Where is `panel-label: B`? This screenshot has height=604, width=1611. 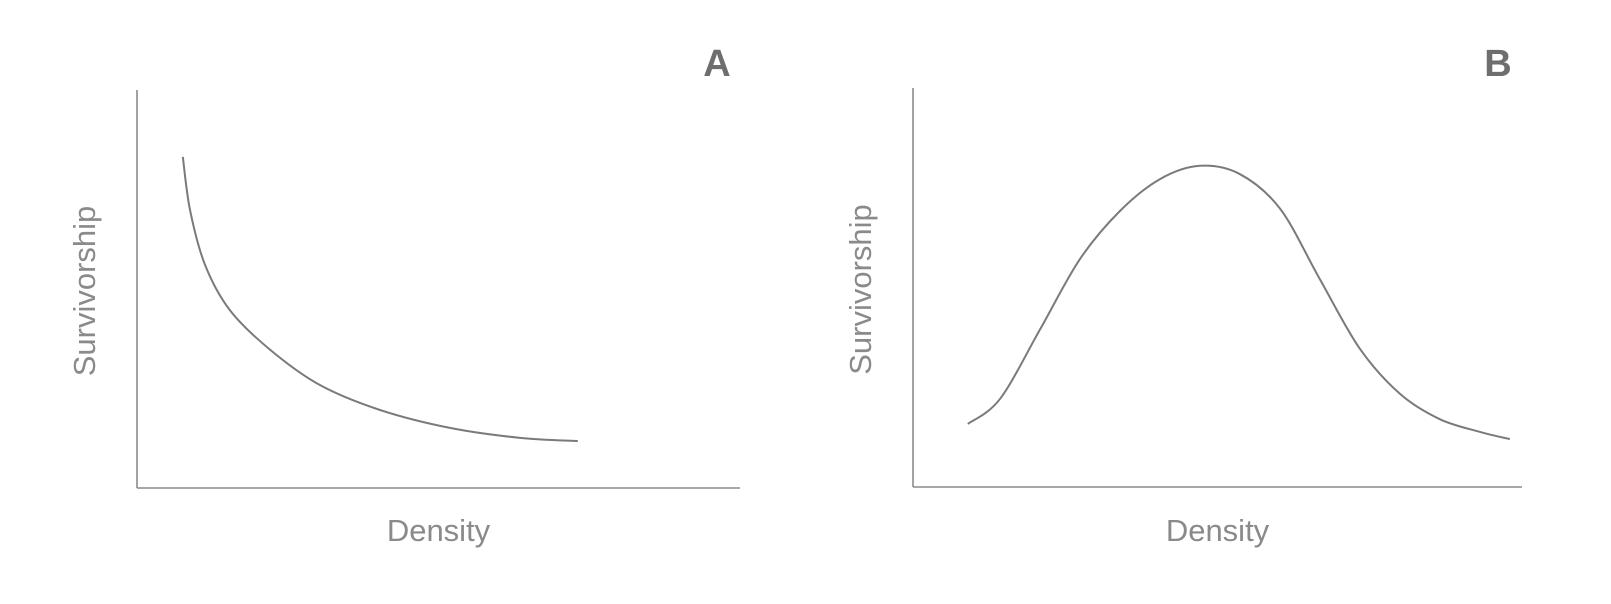 panel-label: B is located at coordinates (1497, 64).